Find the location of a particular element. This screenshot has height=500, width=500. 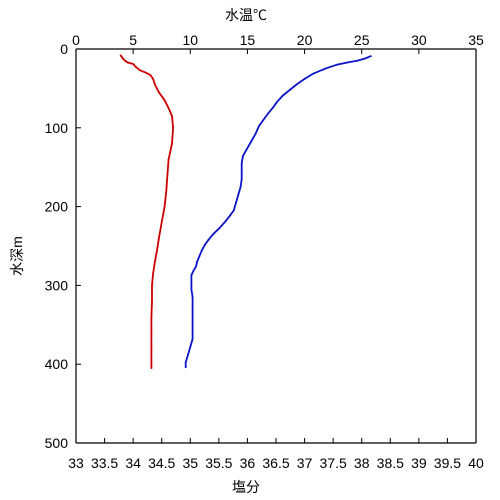

top-tick-label: 10 is located at coordinates (190, 40).